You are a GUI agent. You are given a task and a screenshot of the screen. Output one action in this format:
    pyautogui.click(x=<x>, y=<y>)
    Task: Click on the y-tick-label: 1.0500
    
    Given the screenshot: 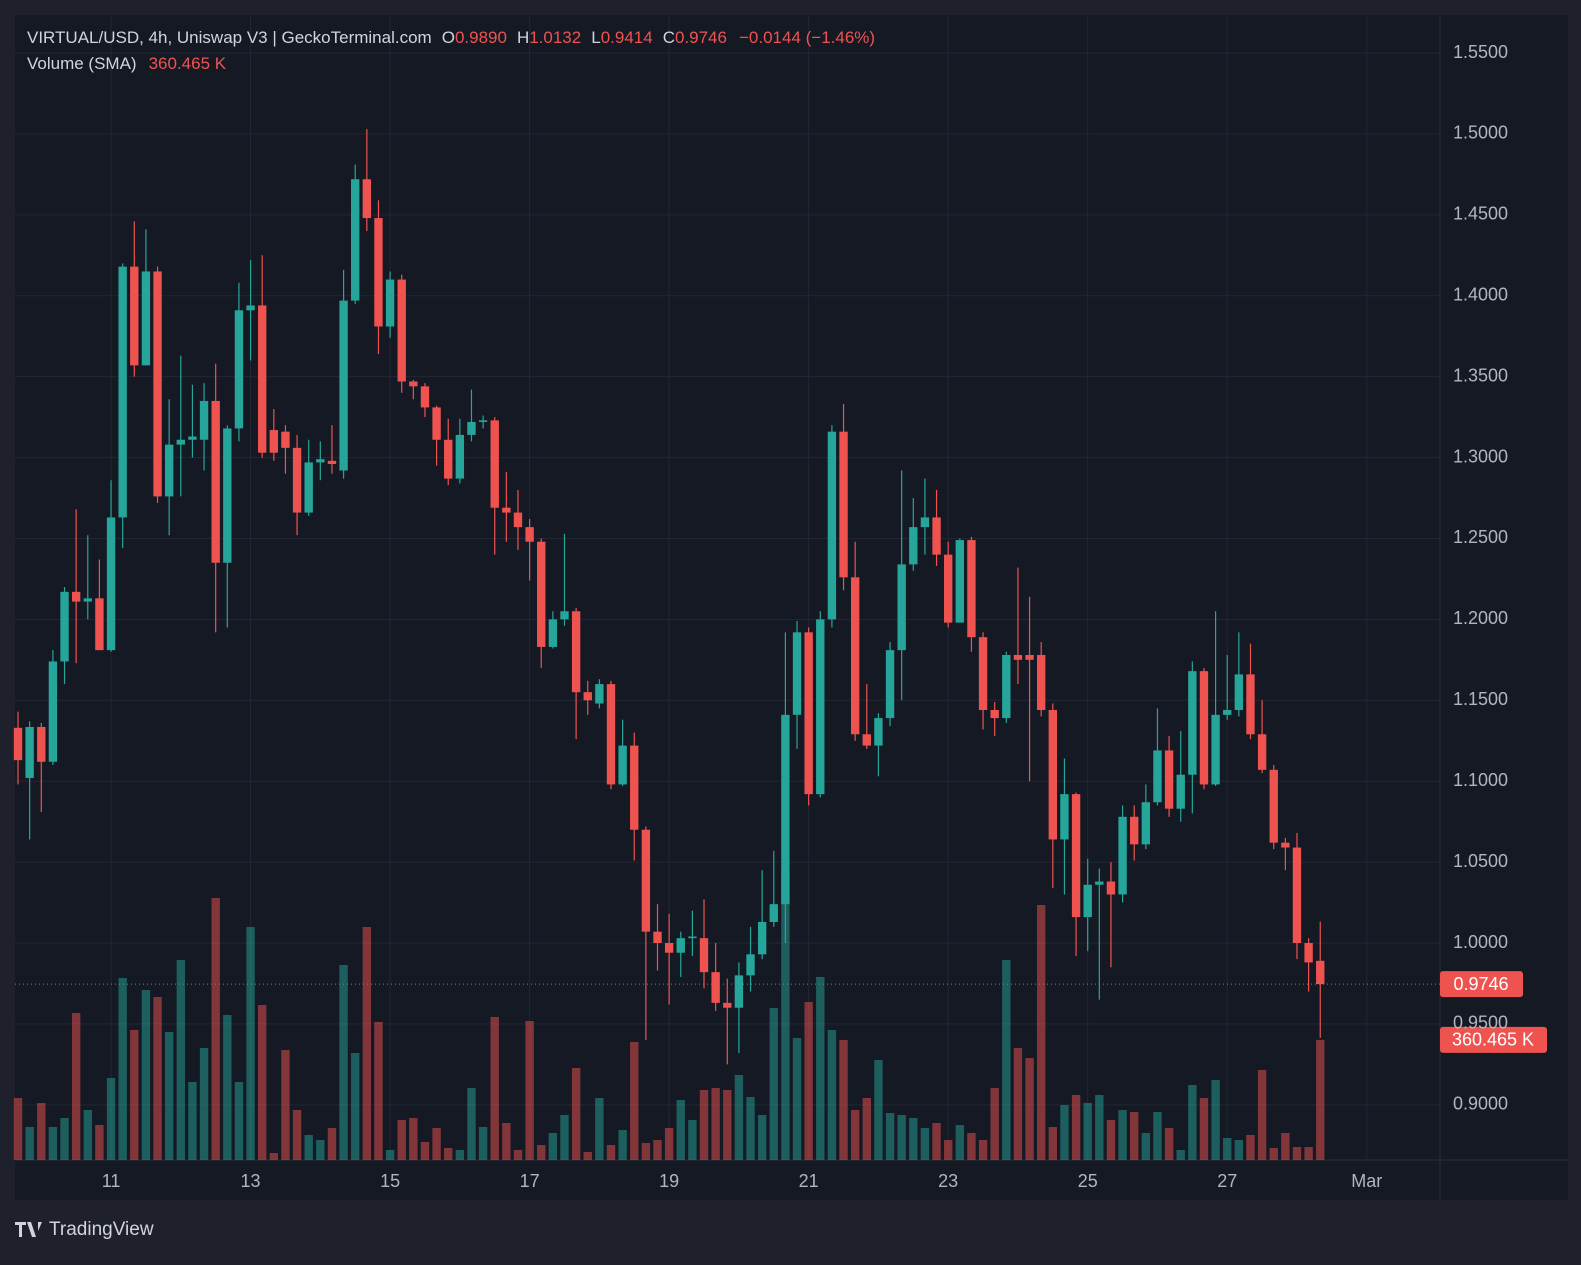 What is the action you would take?
    pyautogui.click(x=1480, y=861)
    